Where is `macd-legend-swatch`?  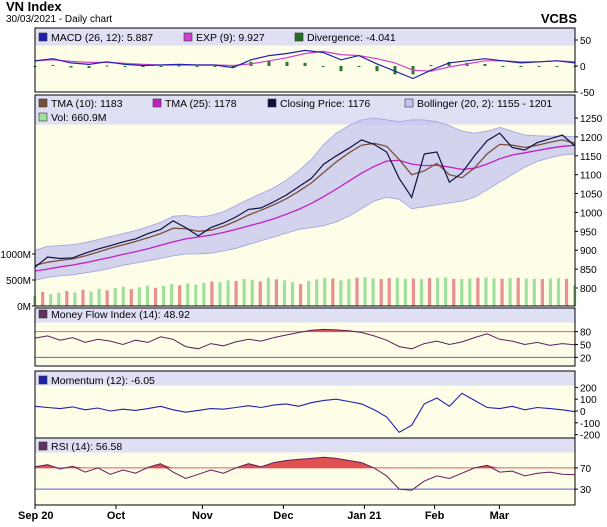 macd-legend-swatch is located at coordinates (299, 37).